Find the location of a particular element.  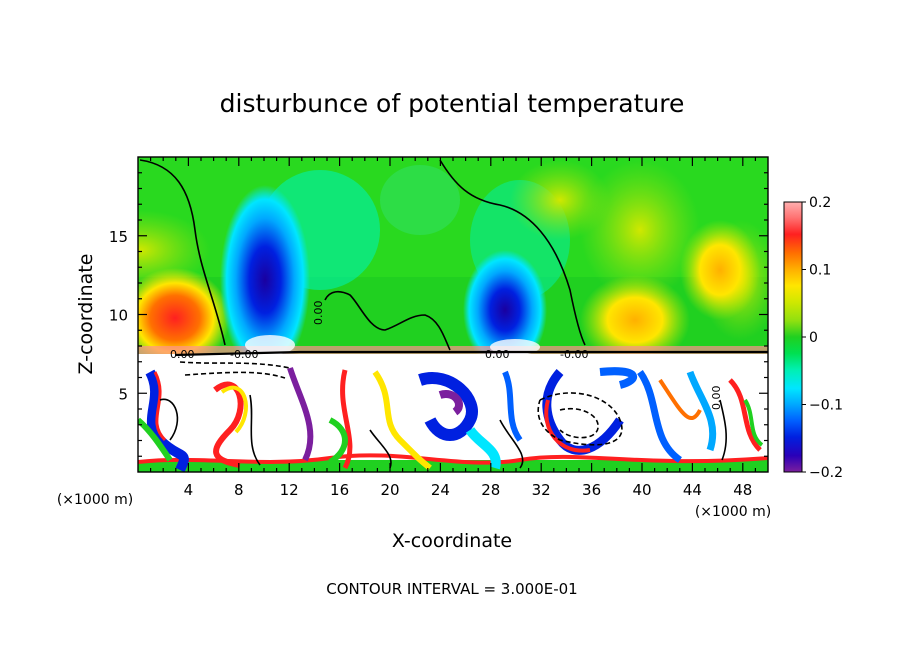

cold-anomaly-12km is located at coordinates (265, 280).